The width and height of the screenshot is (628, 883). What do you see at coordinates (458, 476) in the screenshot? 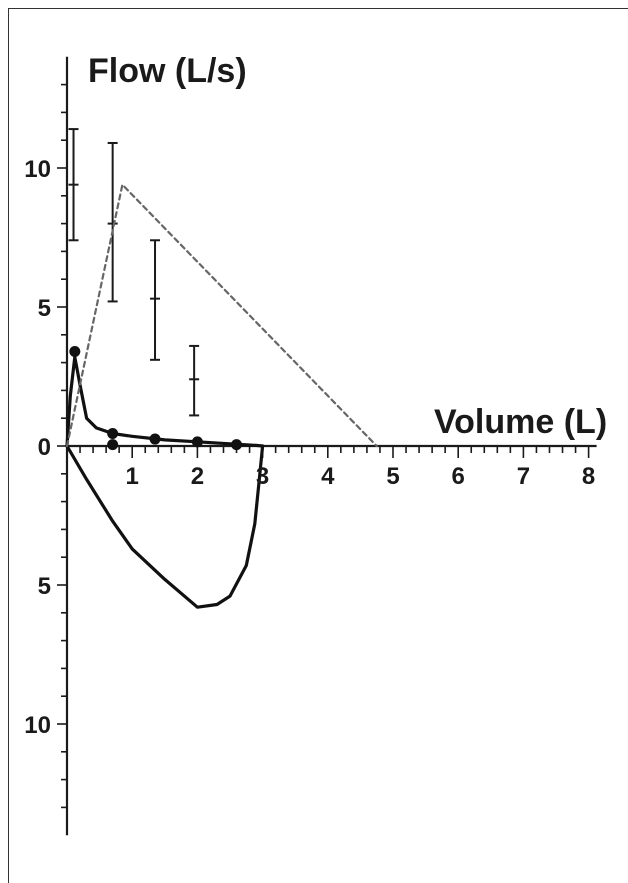
I see `x-tick-label: 6` at bounding box center [458, 476].